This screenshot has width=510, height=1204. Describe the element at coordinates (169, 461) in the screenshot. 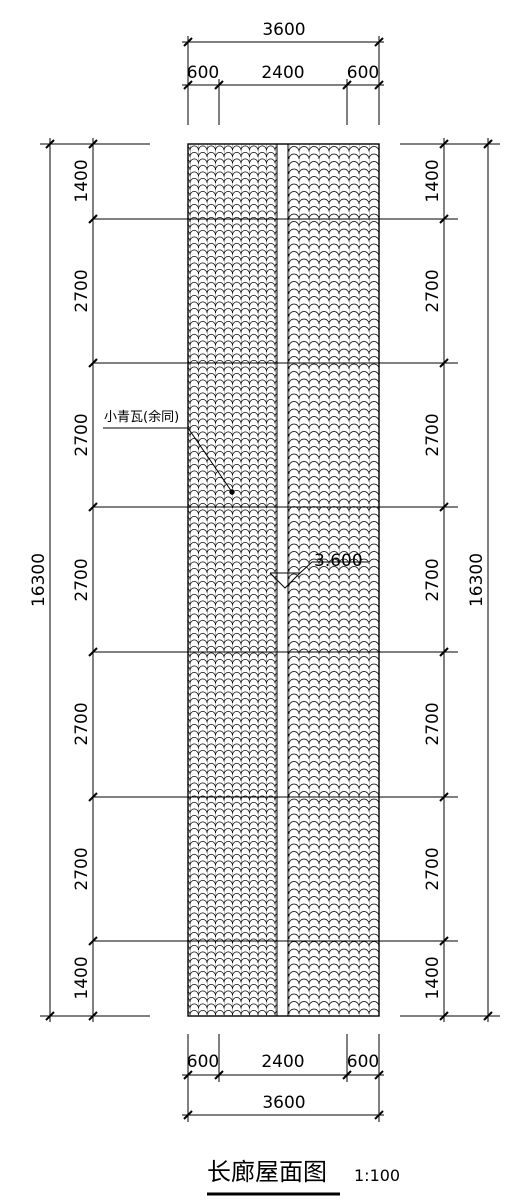

I see `material-leader` at that location.